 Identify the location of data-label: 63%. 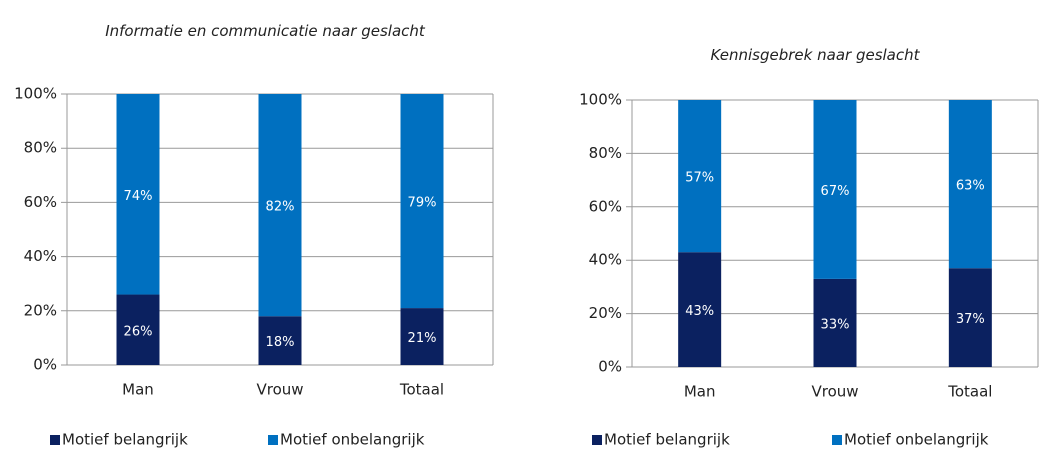
(970, 186).